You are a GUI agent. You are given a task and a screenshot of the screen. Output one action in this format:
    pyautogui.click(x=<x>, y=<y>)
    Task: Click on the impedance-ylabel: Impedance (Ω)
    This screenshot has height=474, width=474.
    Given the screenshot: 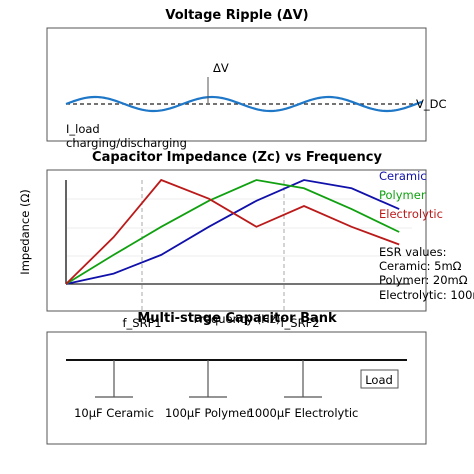 What is the action you would take?
    pyautogui.click(x=25, y=231)
    